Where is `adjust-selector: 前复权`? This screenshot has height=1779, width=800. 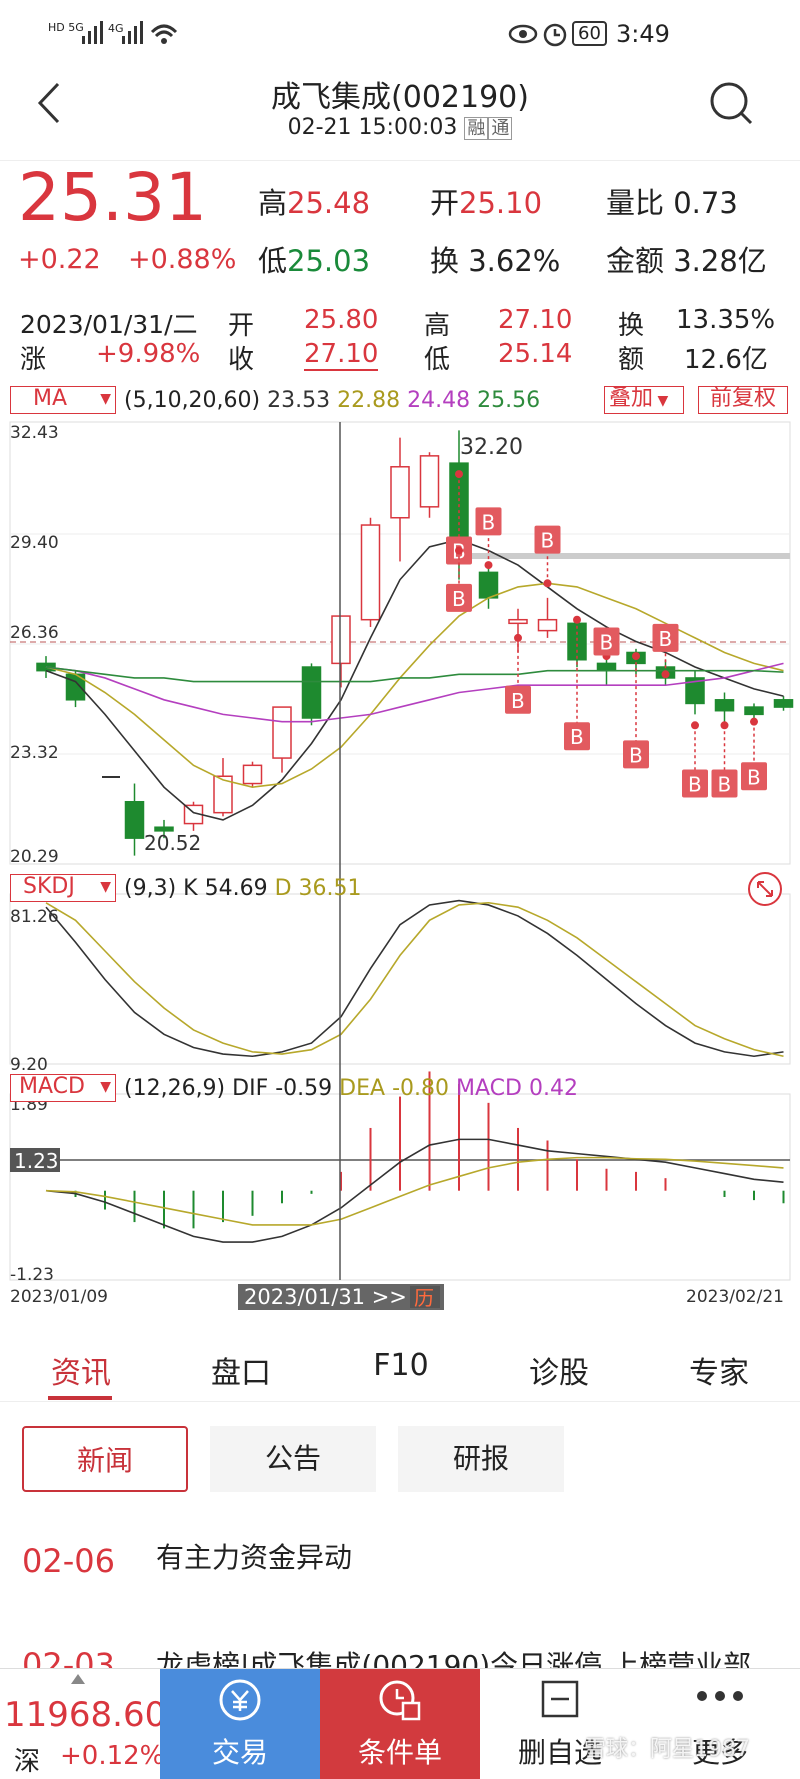 adjust-selector: 前复权 is located at coordinates (743, 400).